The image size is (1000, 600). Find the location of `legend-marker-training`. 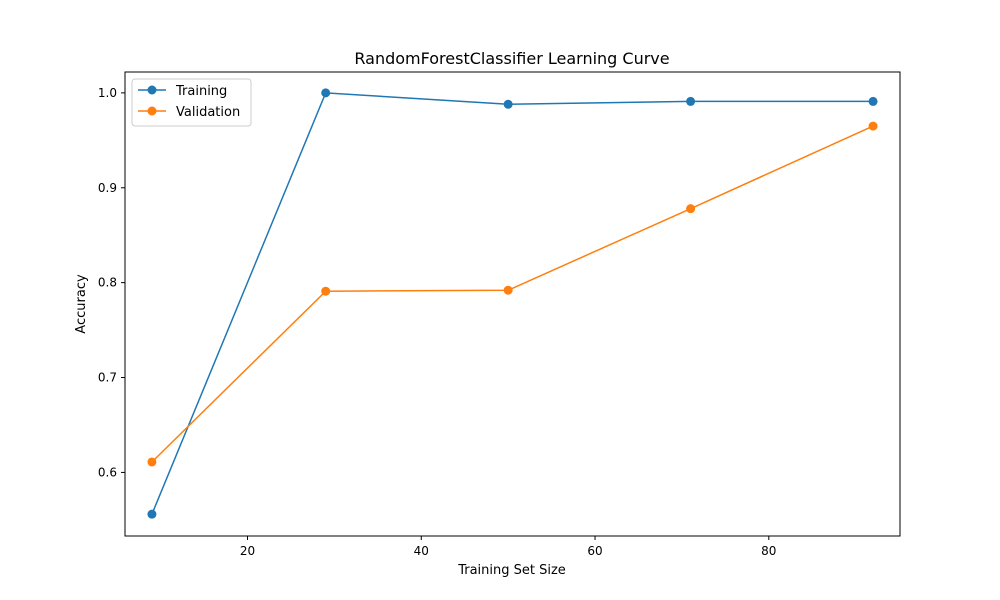

legend-marker-training is located at coordinates (152, 90).